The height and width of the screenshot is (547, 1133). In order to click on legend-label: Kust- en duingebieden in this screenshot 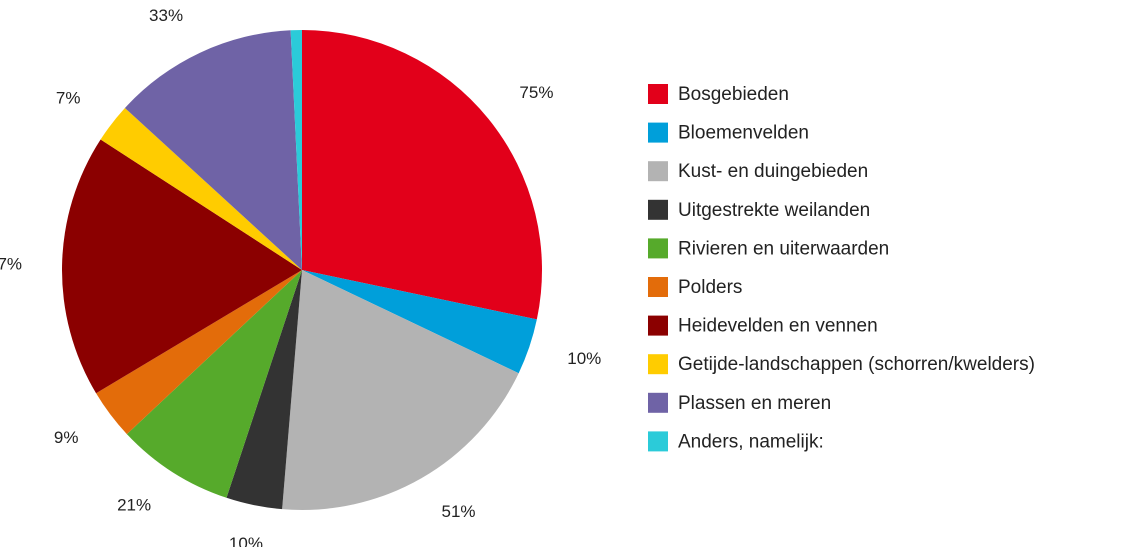, I will do `click(773, 171)`.